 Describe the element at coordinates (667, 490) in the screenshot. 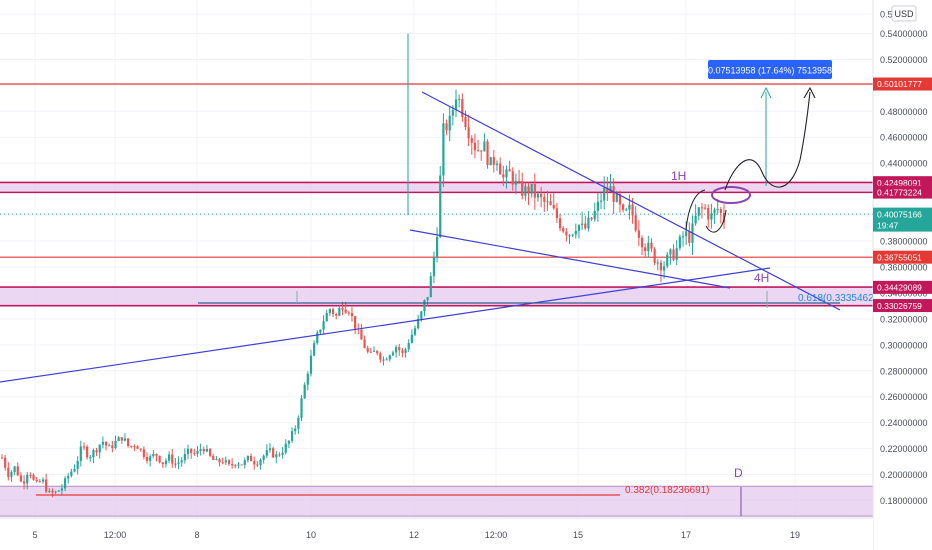

I see `fib-382-label: 0.382(0.18236691)` at that location.